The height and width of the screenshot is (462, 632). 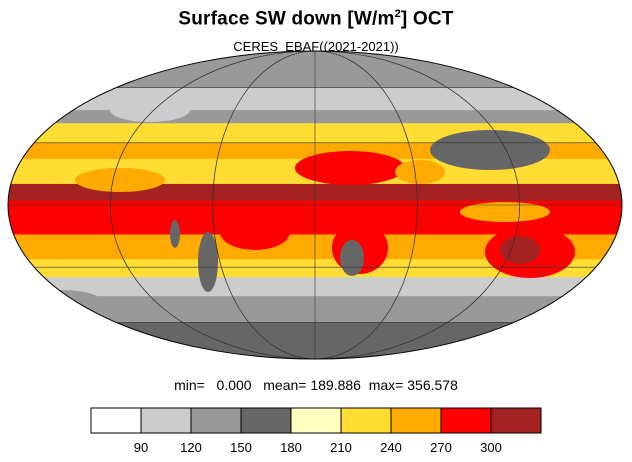 What do you see at coordinates (441, 447) in the screenshot?
I see `colorbar-tick-label: 270` at bounding box center [441, 447].